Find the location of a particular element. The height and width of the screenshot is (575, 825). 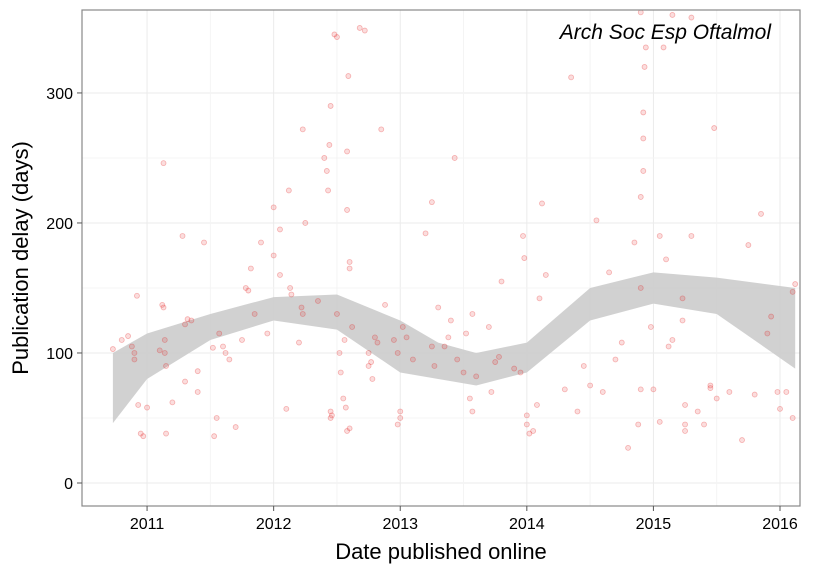

x-tick-label: 2012 is located at coordinates (274, 524).